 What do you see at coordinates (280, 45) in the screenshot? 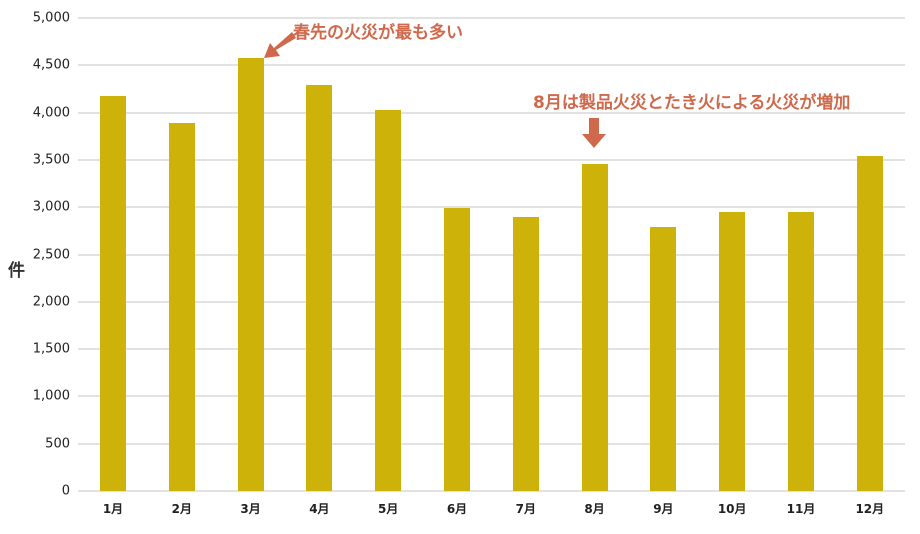
I see `arrow-down-left-icon` at bounding box center [280, 45].